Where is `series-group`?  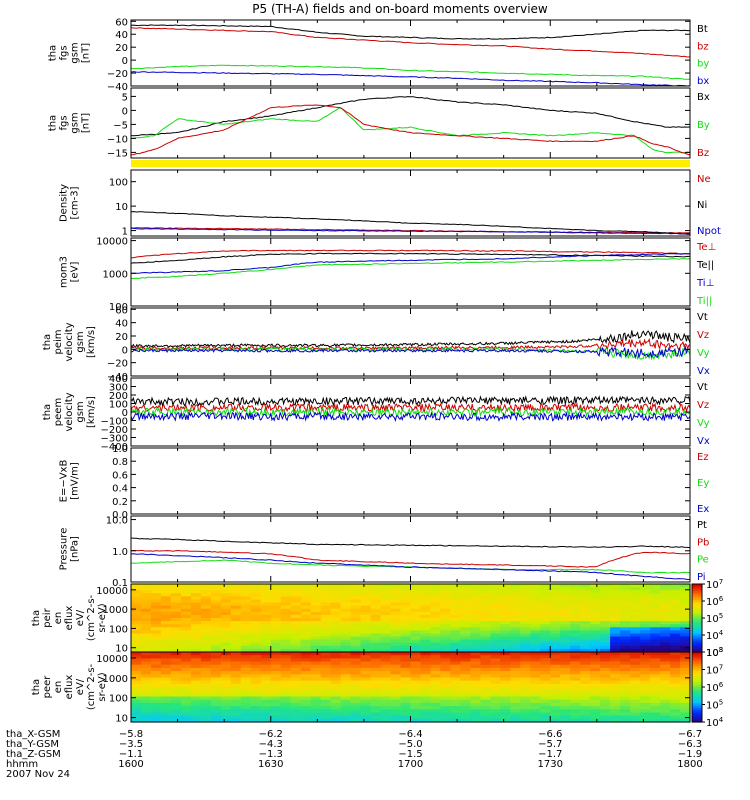
series-group is located at coordinates (410, 345).